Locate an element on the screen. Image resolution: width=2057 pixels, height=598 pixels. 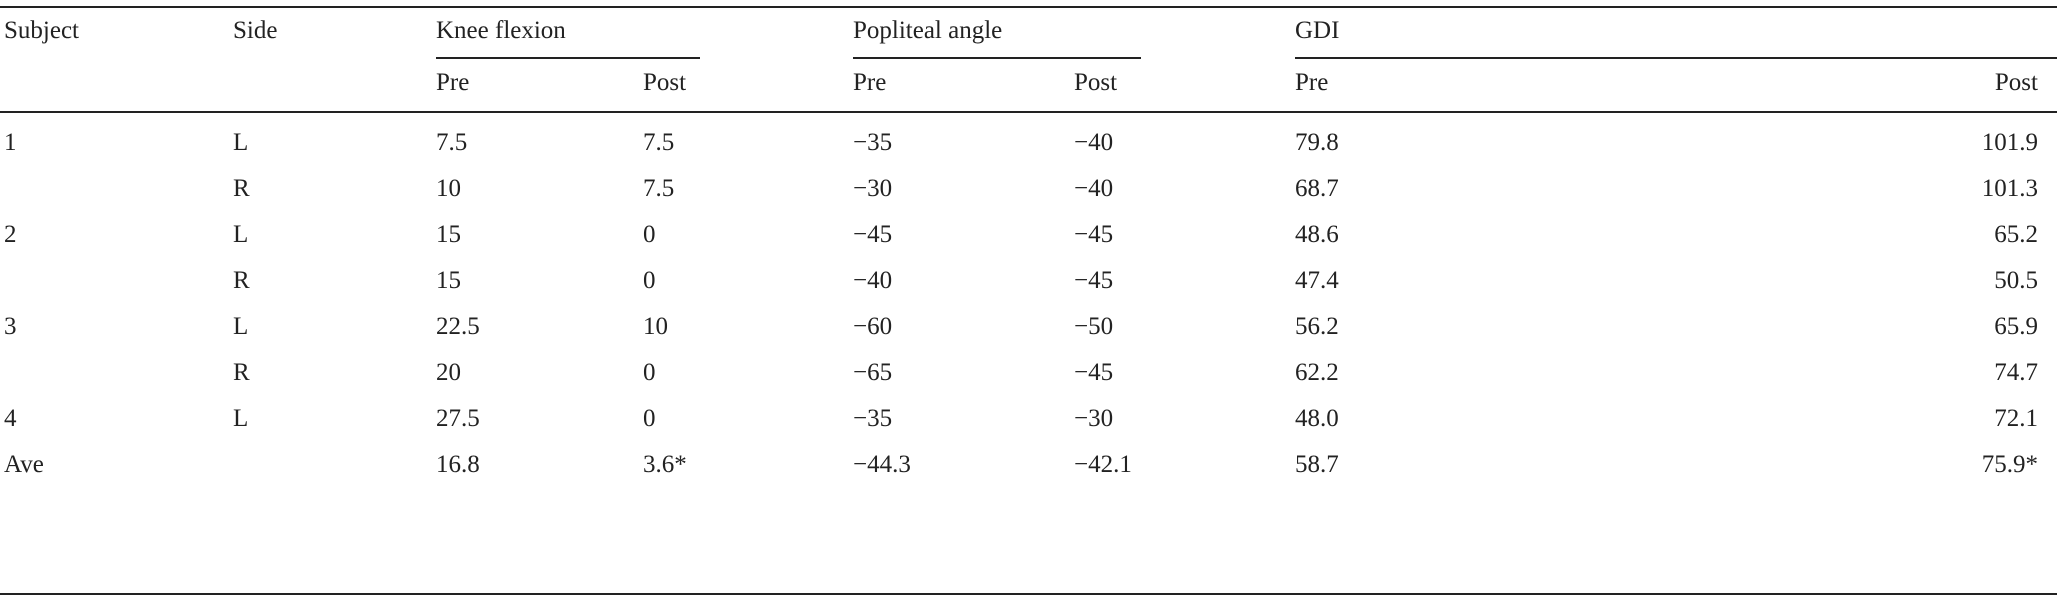
cell-gdi-pre: 48.0 is located at coordinates (1317, 418).